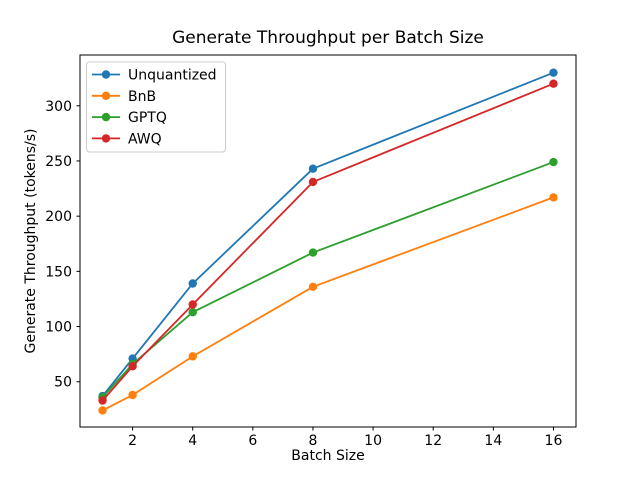 Image resolution: width=640 pixels, height=480 pixels. I want to click on y-tick-label: 200, so click(58, 217).